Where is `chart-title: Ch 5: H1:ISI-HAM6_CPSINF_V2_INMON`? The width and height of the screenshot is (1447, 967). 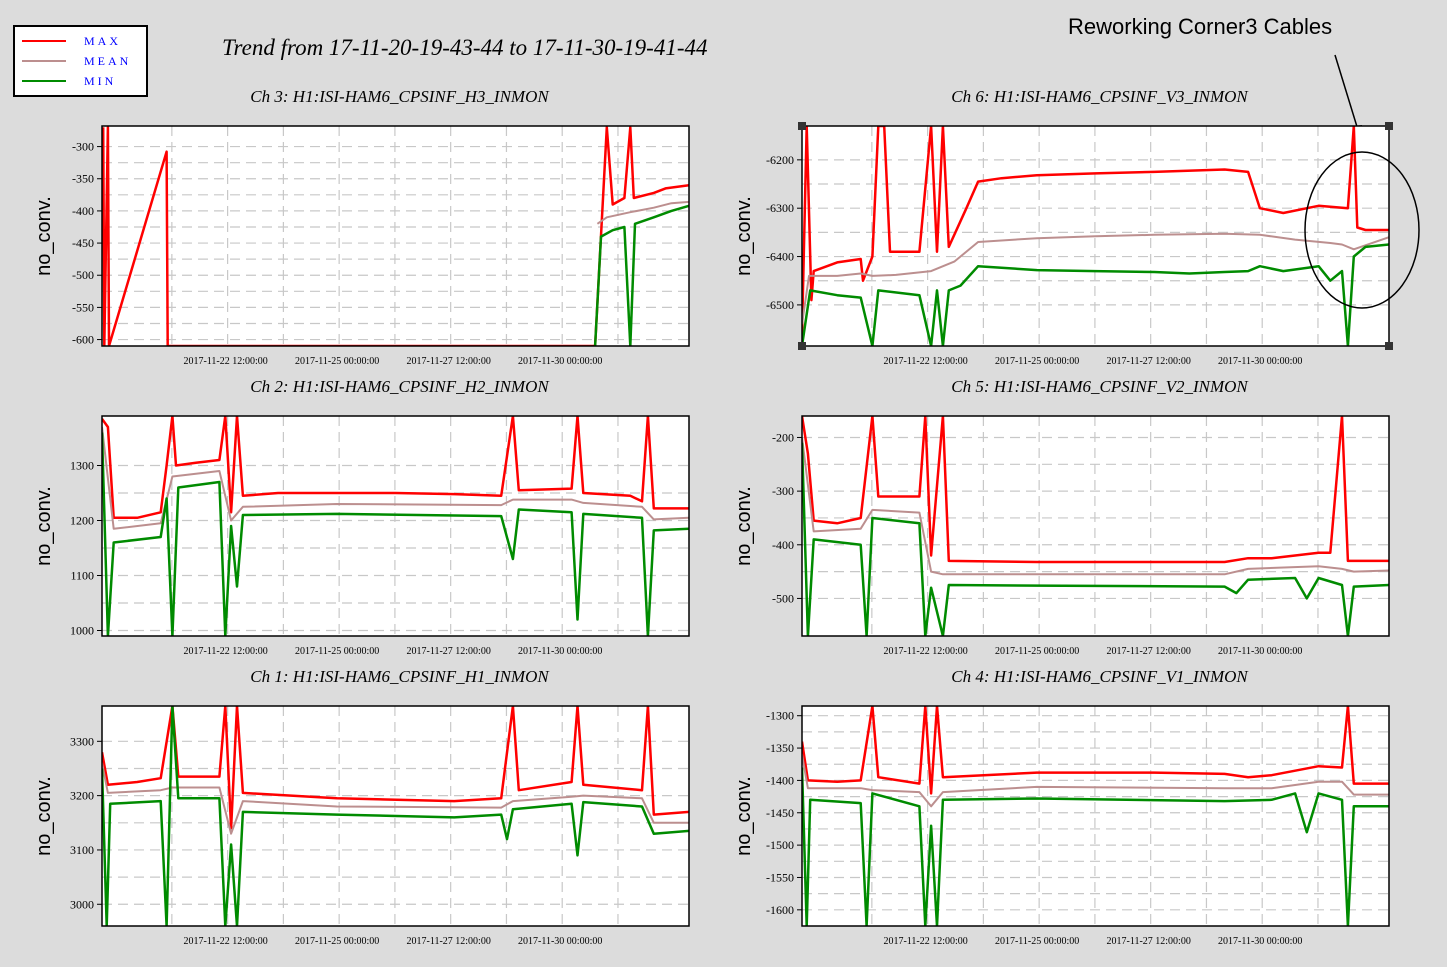
chart-title: Ch 5: H1:ISI-HAM6_CPSINF_V2_INMON is located at coordinates (1100, 386).